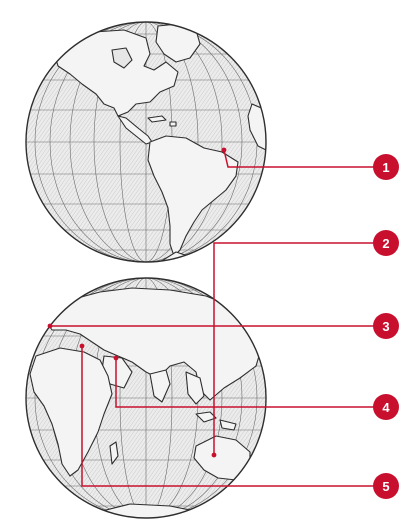  I want to click on callout-badge-4: 4, so click(386, 407).